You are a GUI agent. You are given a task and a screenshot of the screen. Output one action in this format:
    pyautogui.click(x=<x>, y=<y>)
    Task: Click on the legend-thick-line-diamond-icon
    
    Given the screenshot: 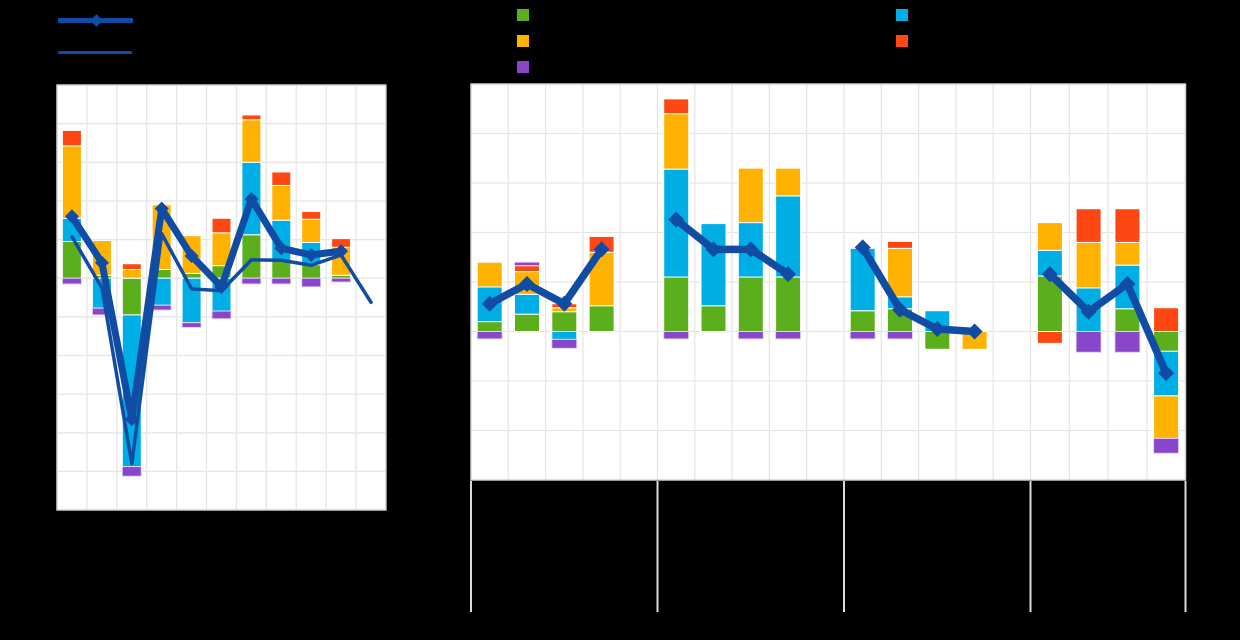 What is the action you would take?
    pyautogui.click(x=96, y=20)
    